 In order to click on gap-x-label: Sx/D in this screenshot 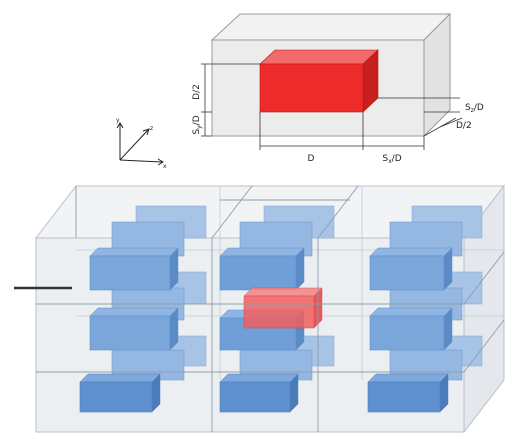, I will do `click(391, 159)`.